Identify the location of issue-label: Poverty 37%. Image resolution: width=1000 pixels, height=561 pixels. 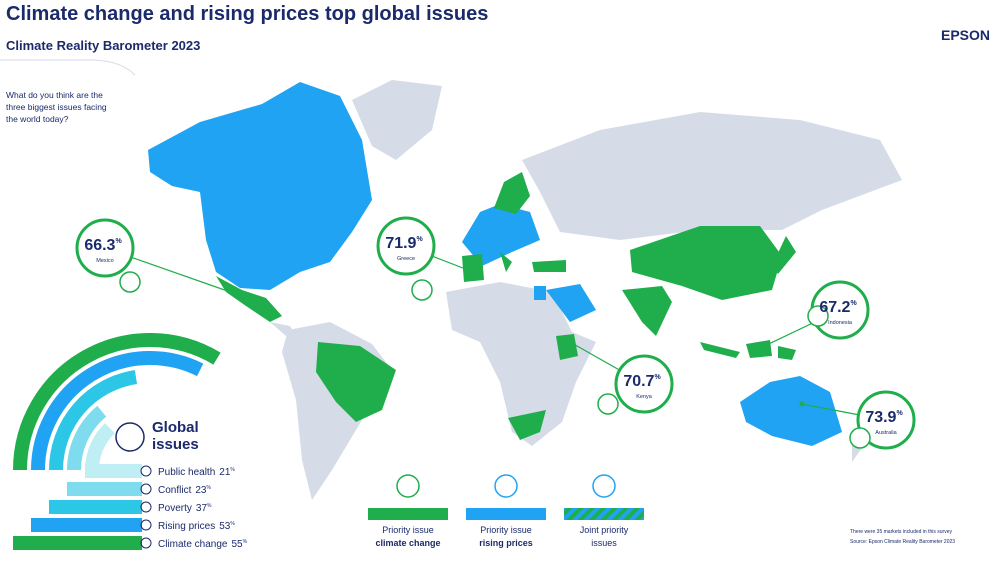
(185, 508).